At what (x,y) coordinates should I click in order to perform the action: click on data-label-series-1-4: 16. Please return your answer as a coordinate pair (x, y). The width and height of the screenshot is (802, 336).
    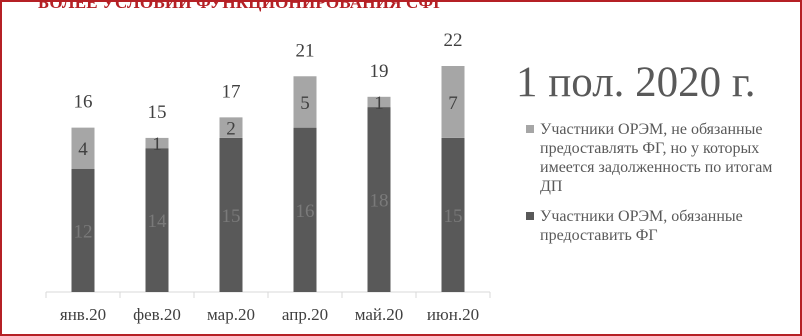
    Looking at the image, I should click on (305, 211).